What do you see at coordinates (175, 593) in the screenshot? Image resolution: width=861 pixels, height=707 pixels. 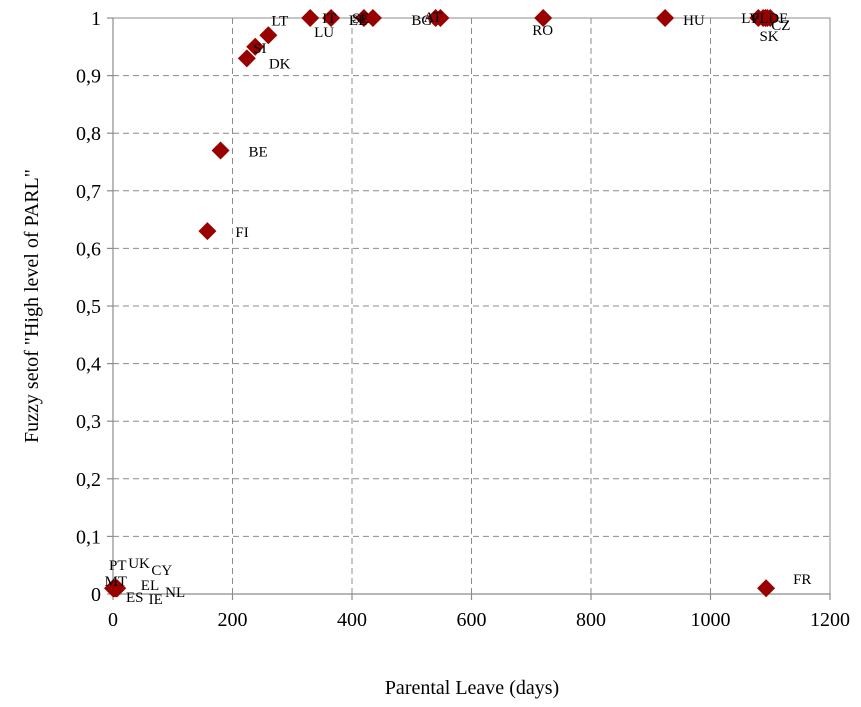 I see `data-label-nl: NL` at bounding box center [175, 593].